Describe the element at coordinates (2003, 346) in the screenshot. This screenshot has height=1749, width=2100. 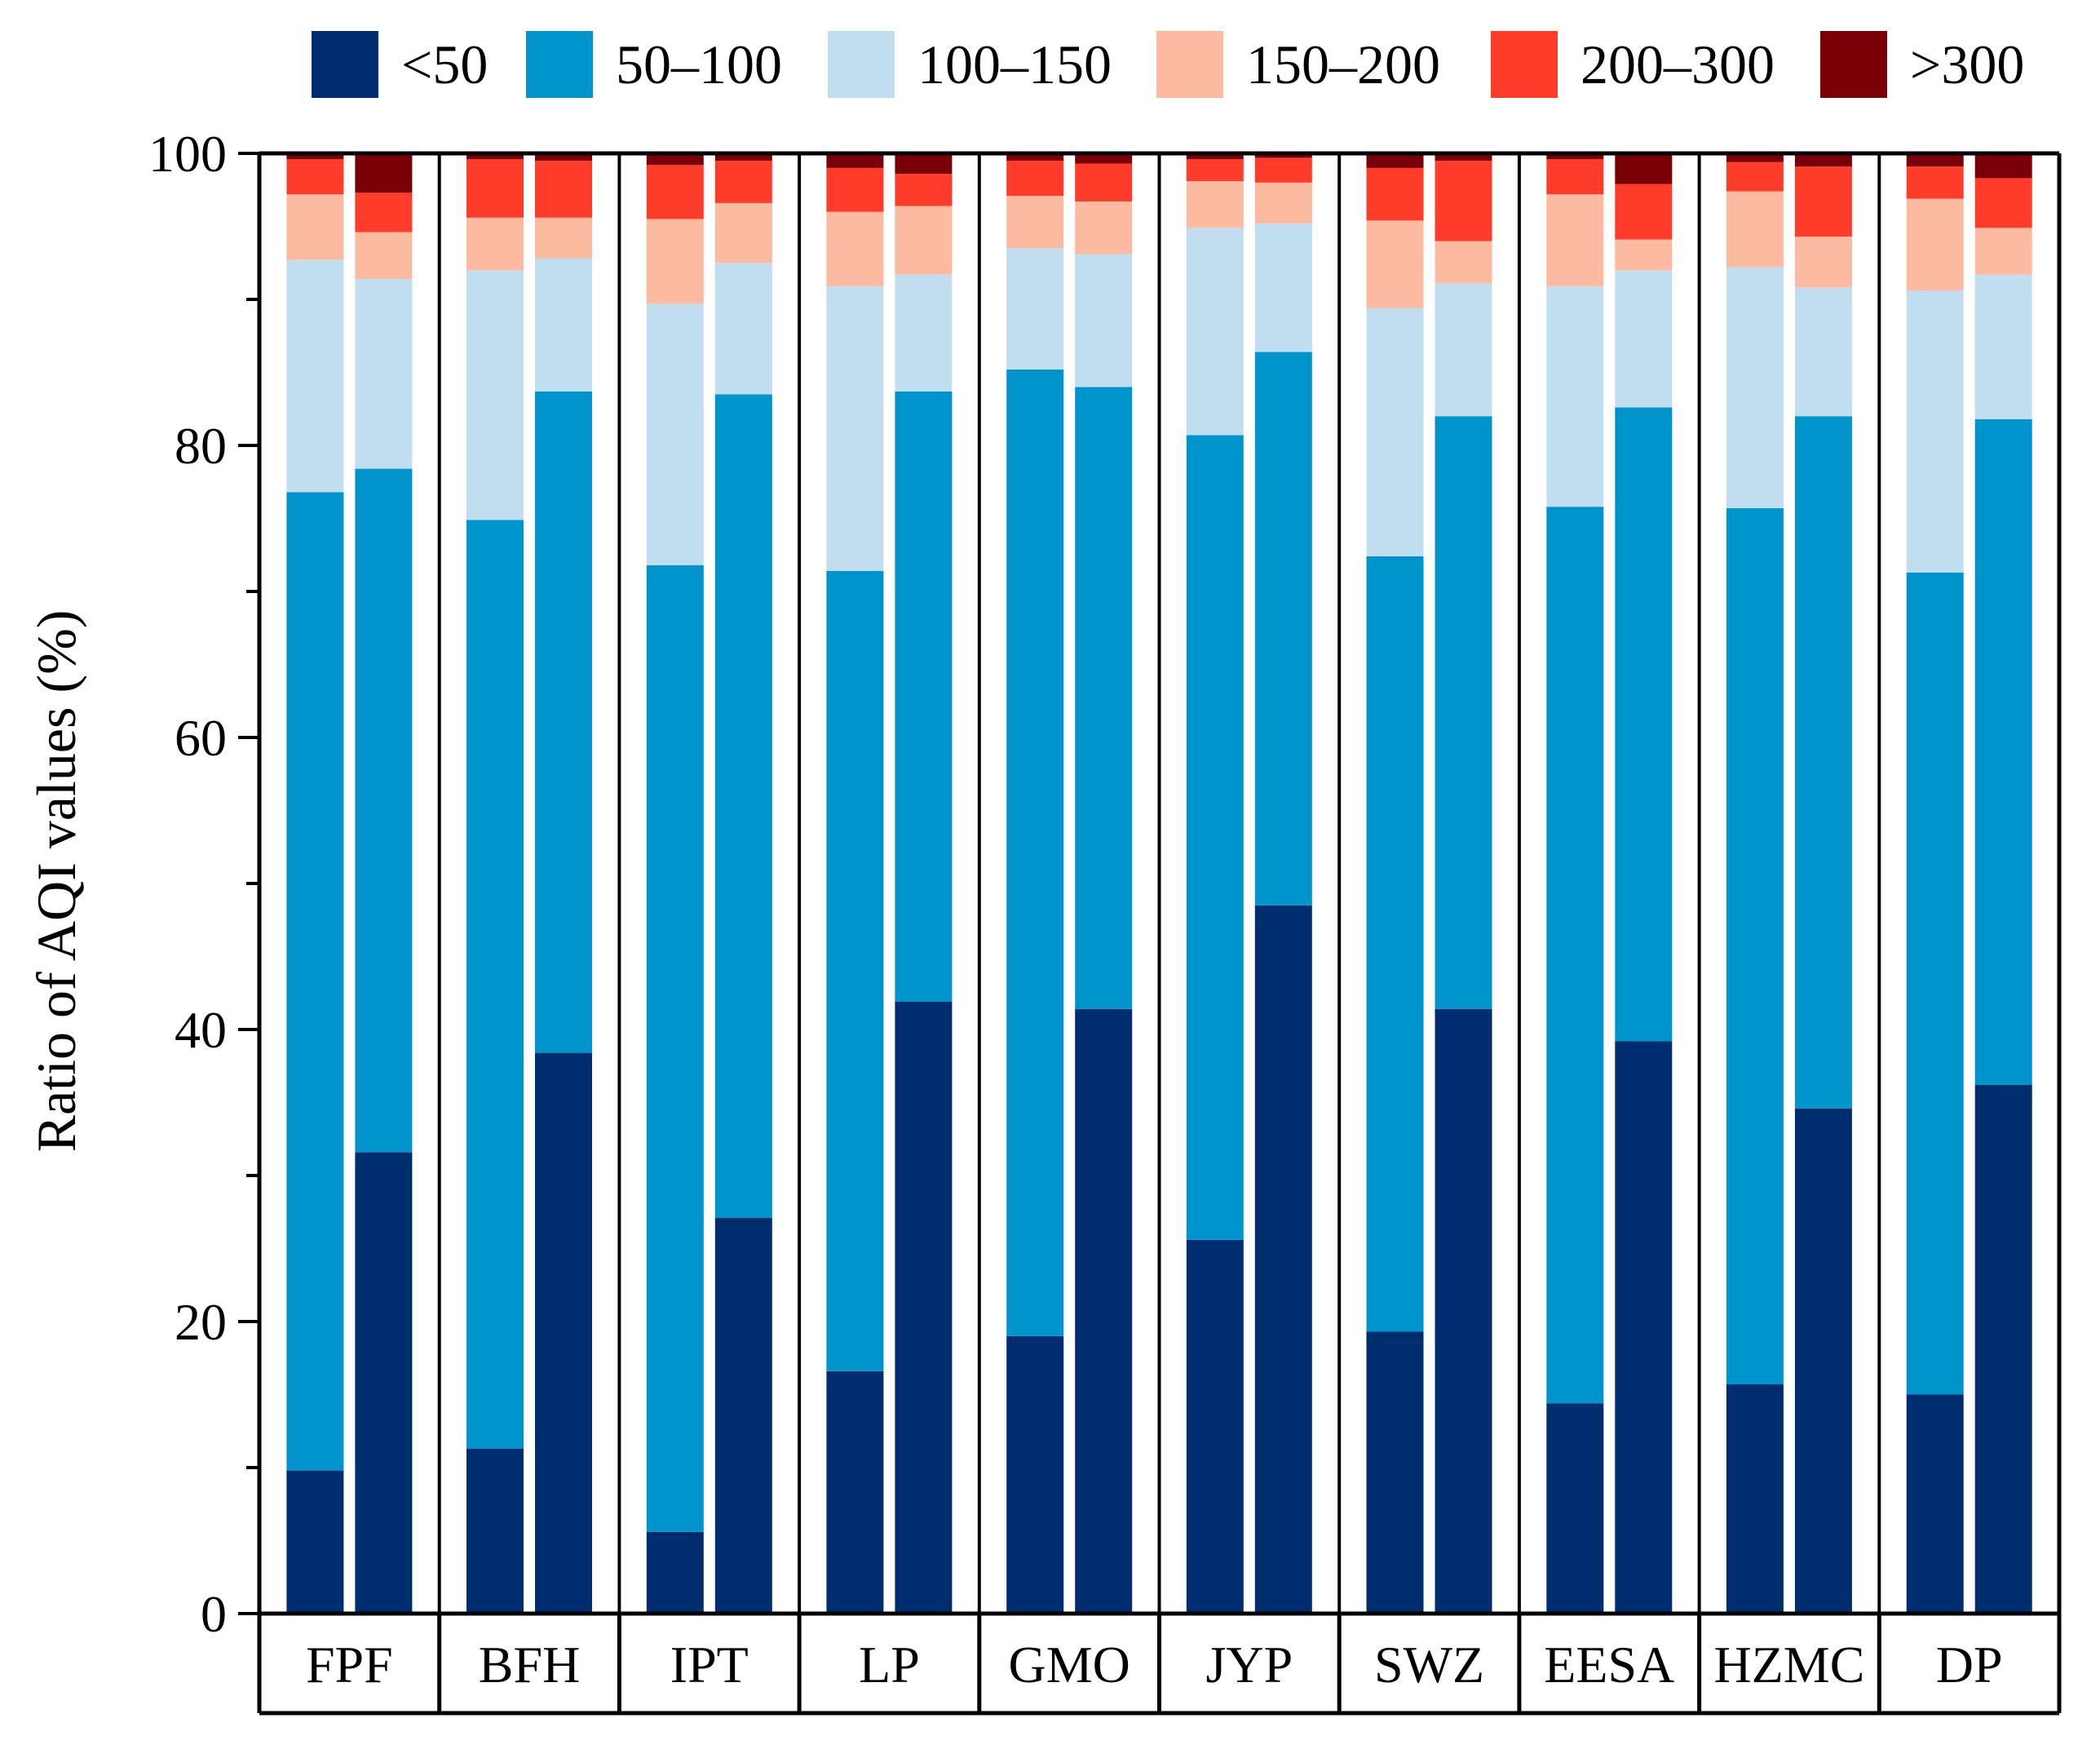
I see `bar-segment-dp-2-s2` at that location.